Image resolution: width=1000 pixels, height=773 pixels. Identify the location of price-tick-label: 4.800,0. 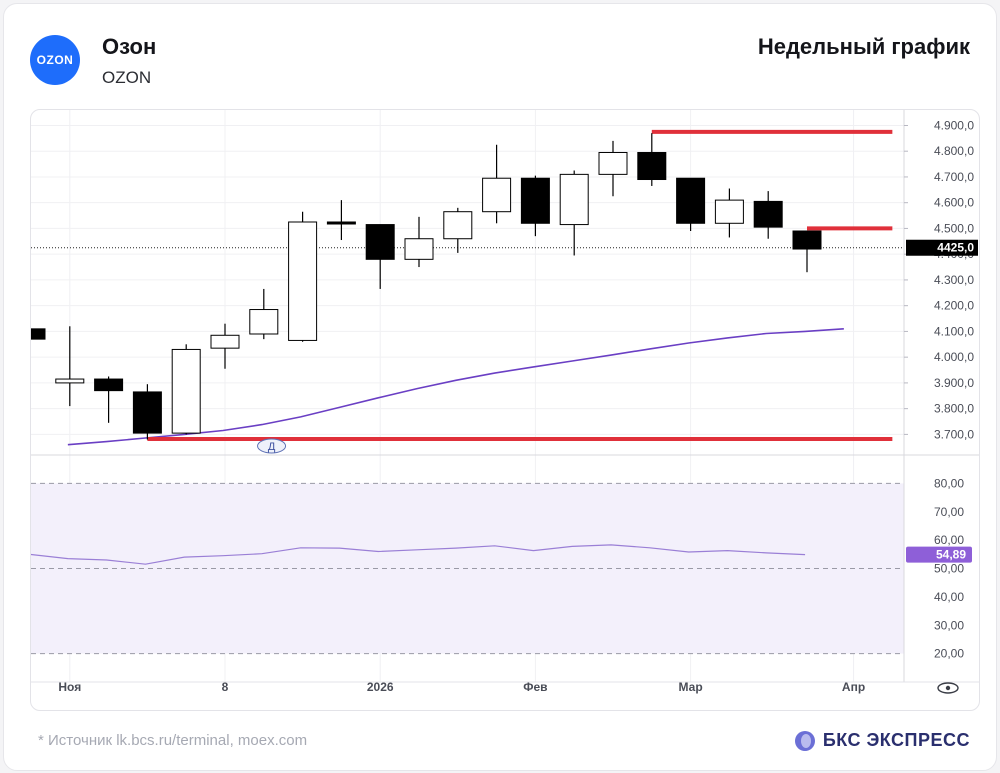
(954, 151).